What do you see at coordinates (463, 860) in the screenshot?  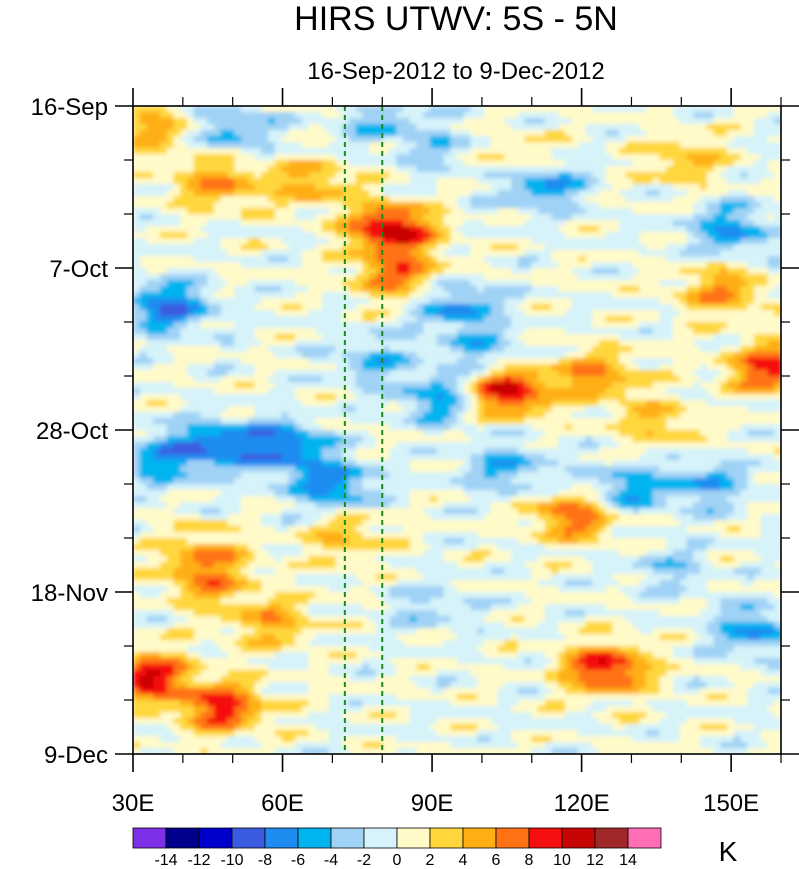 I see `colorbar-label: 4` at bounding box center [463, 860].